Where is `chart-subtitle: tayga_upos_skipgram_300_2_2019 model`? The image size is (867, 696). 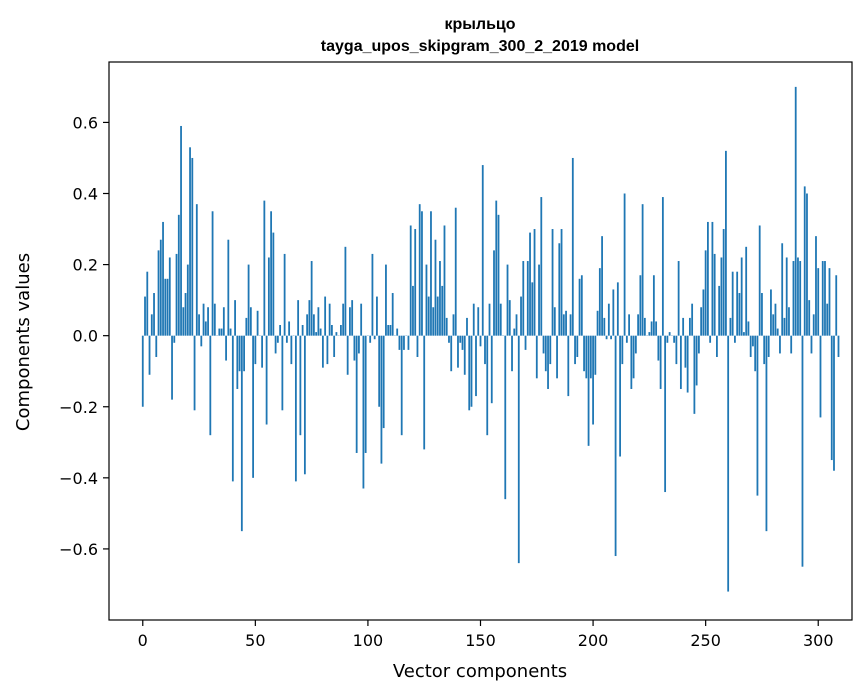 chart-subtitle: tayga_upos_skipgram_300_2_2019 model is located at coordinates (480, 46).